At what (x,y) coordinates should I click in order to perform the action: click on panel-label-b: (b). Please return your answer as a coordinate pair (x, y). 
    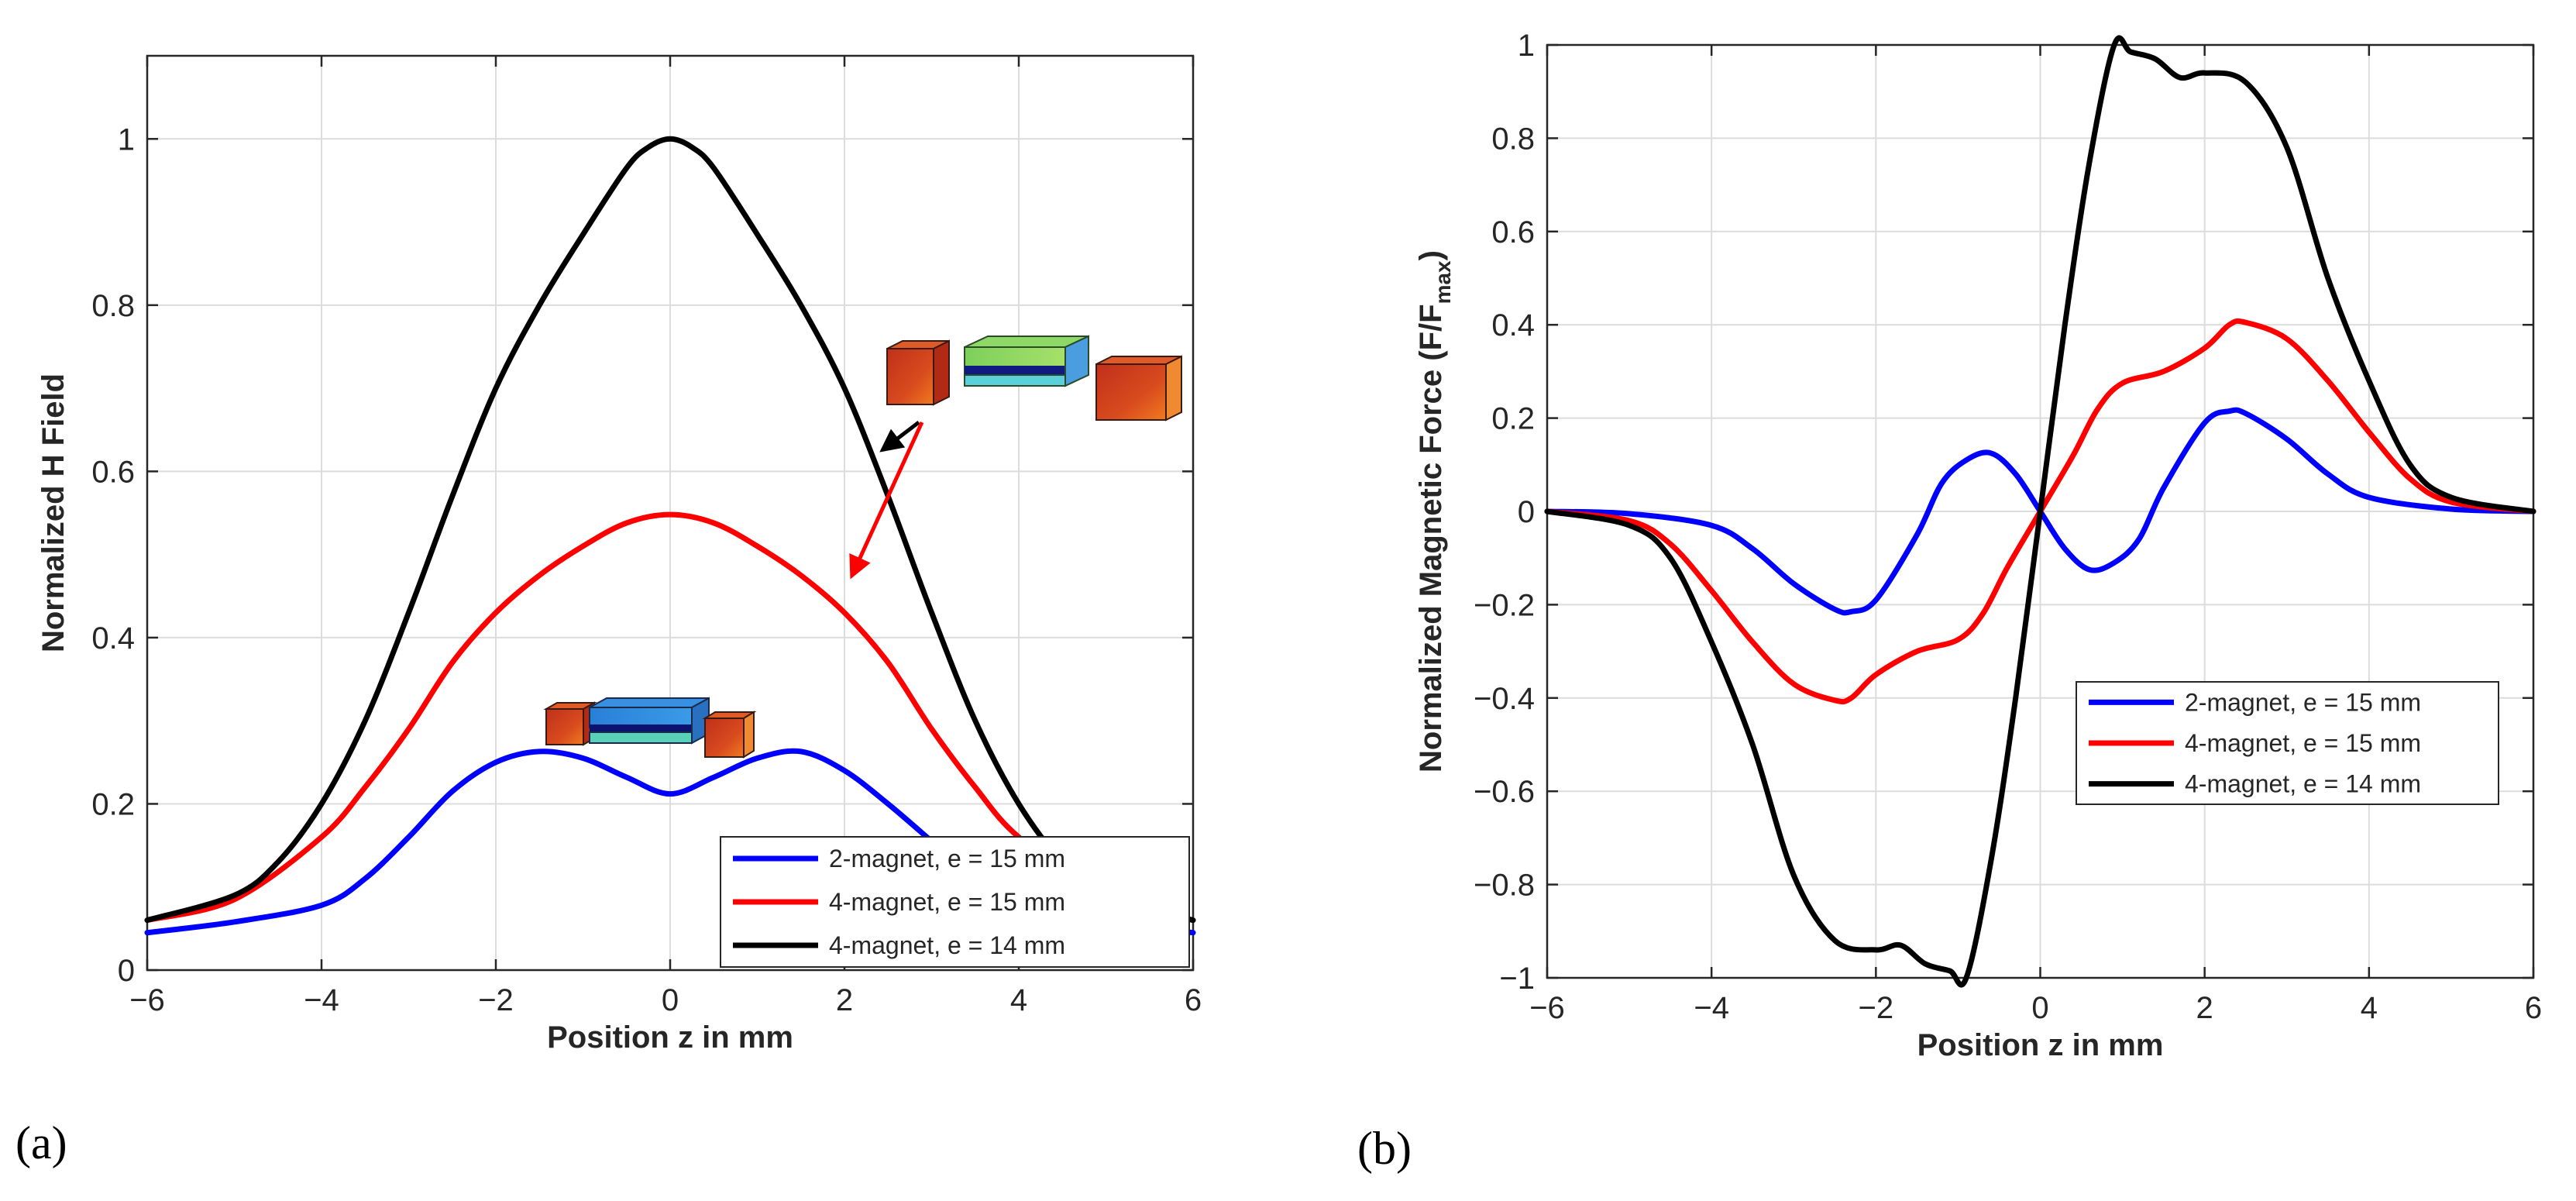
    Looking at the image, I should click on (1384, 1148).